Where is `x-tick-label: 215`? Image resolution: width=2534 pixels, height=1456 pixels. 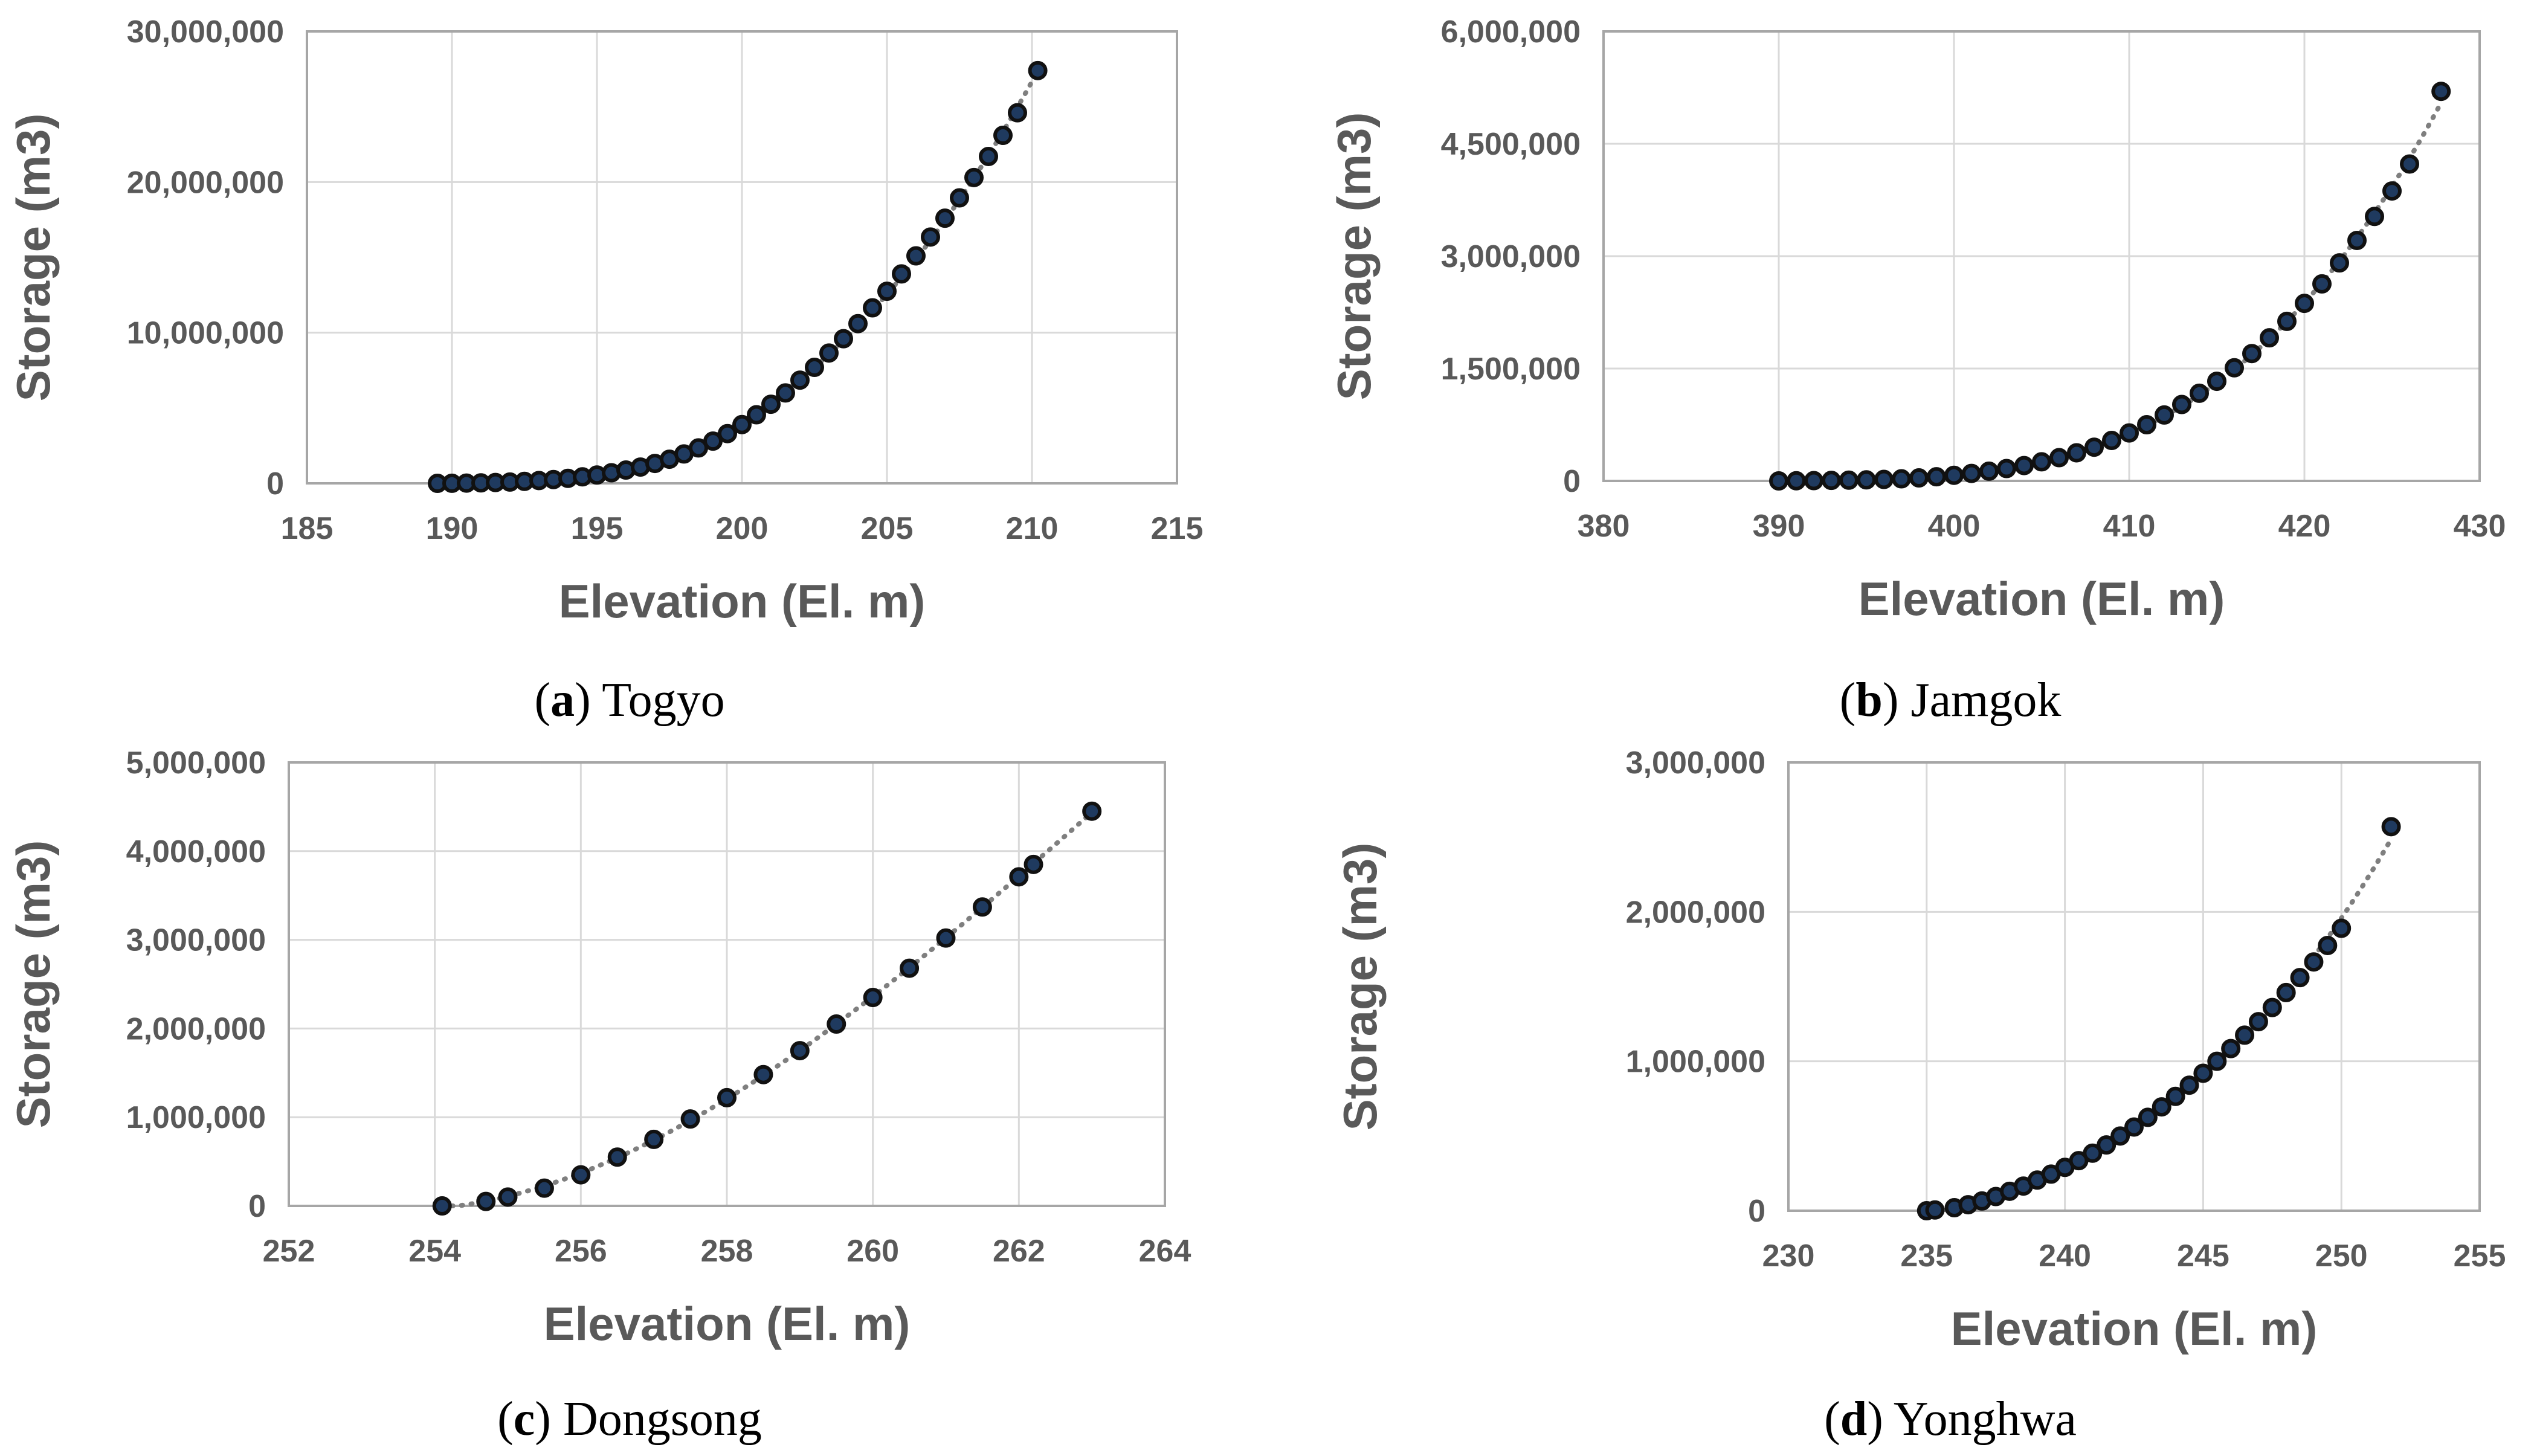 x-tick-label: 215 is located at coordinates (1178, 528).